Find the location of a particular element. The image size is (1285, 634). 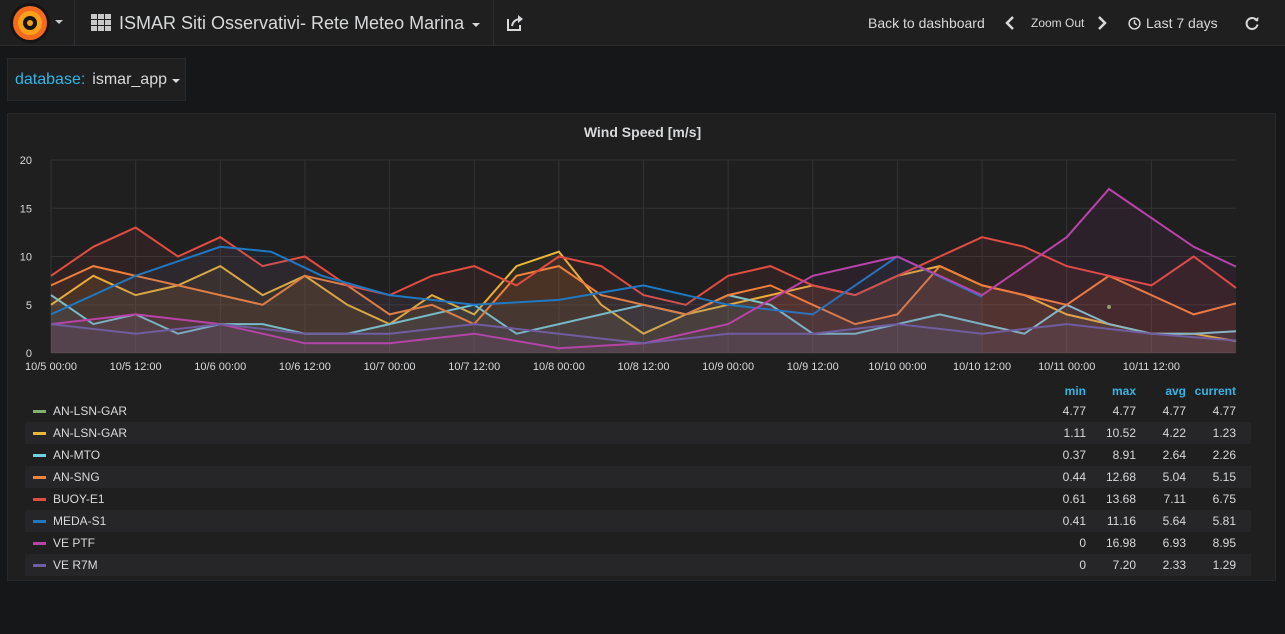

legend-value-min: 0.41 is located at coordinates (1074, 521).